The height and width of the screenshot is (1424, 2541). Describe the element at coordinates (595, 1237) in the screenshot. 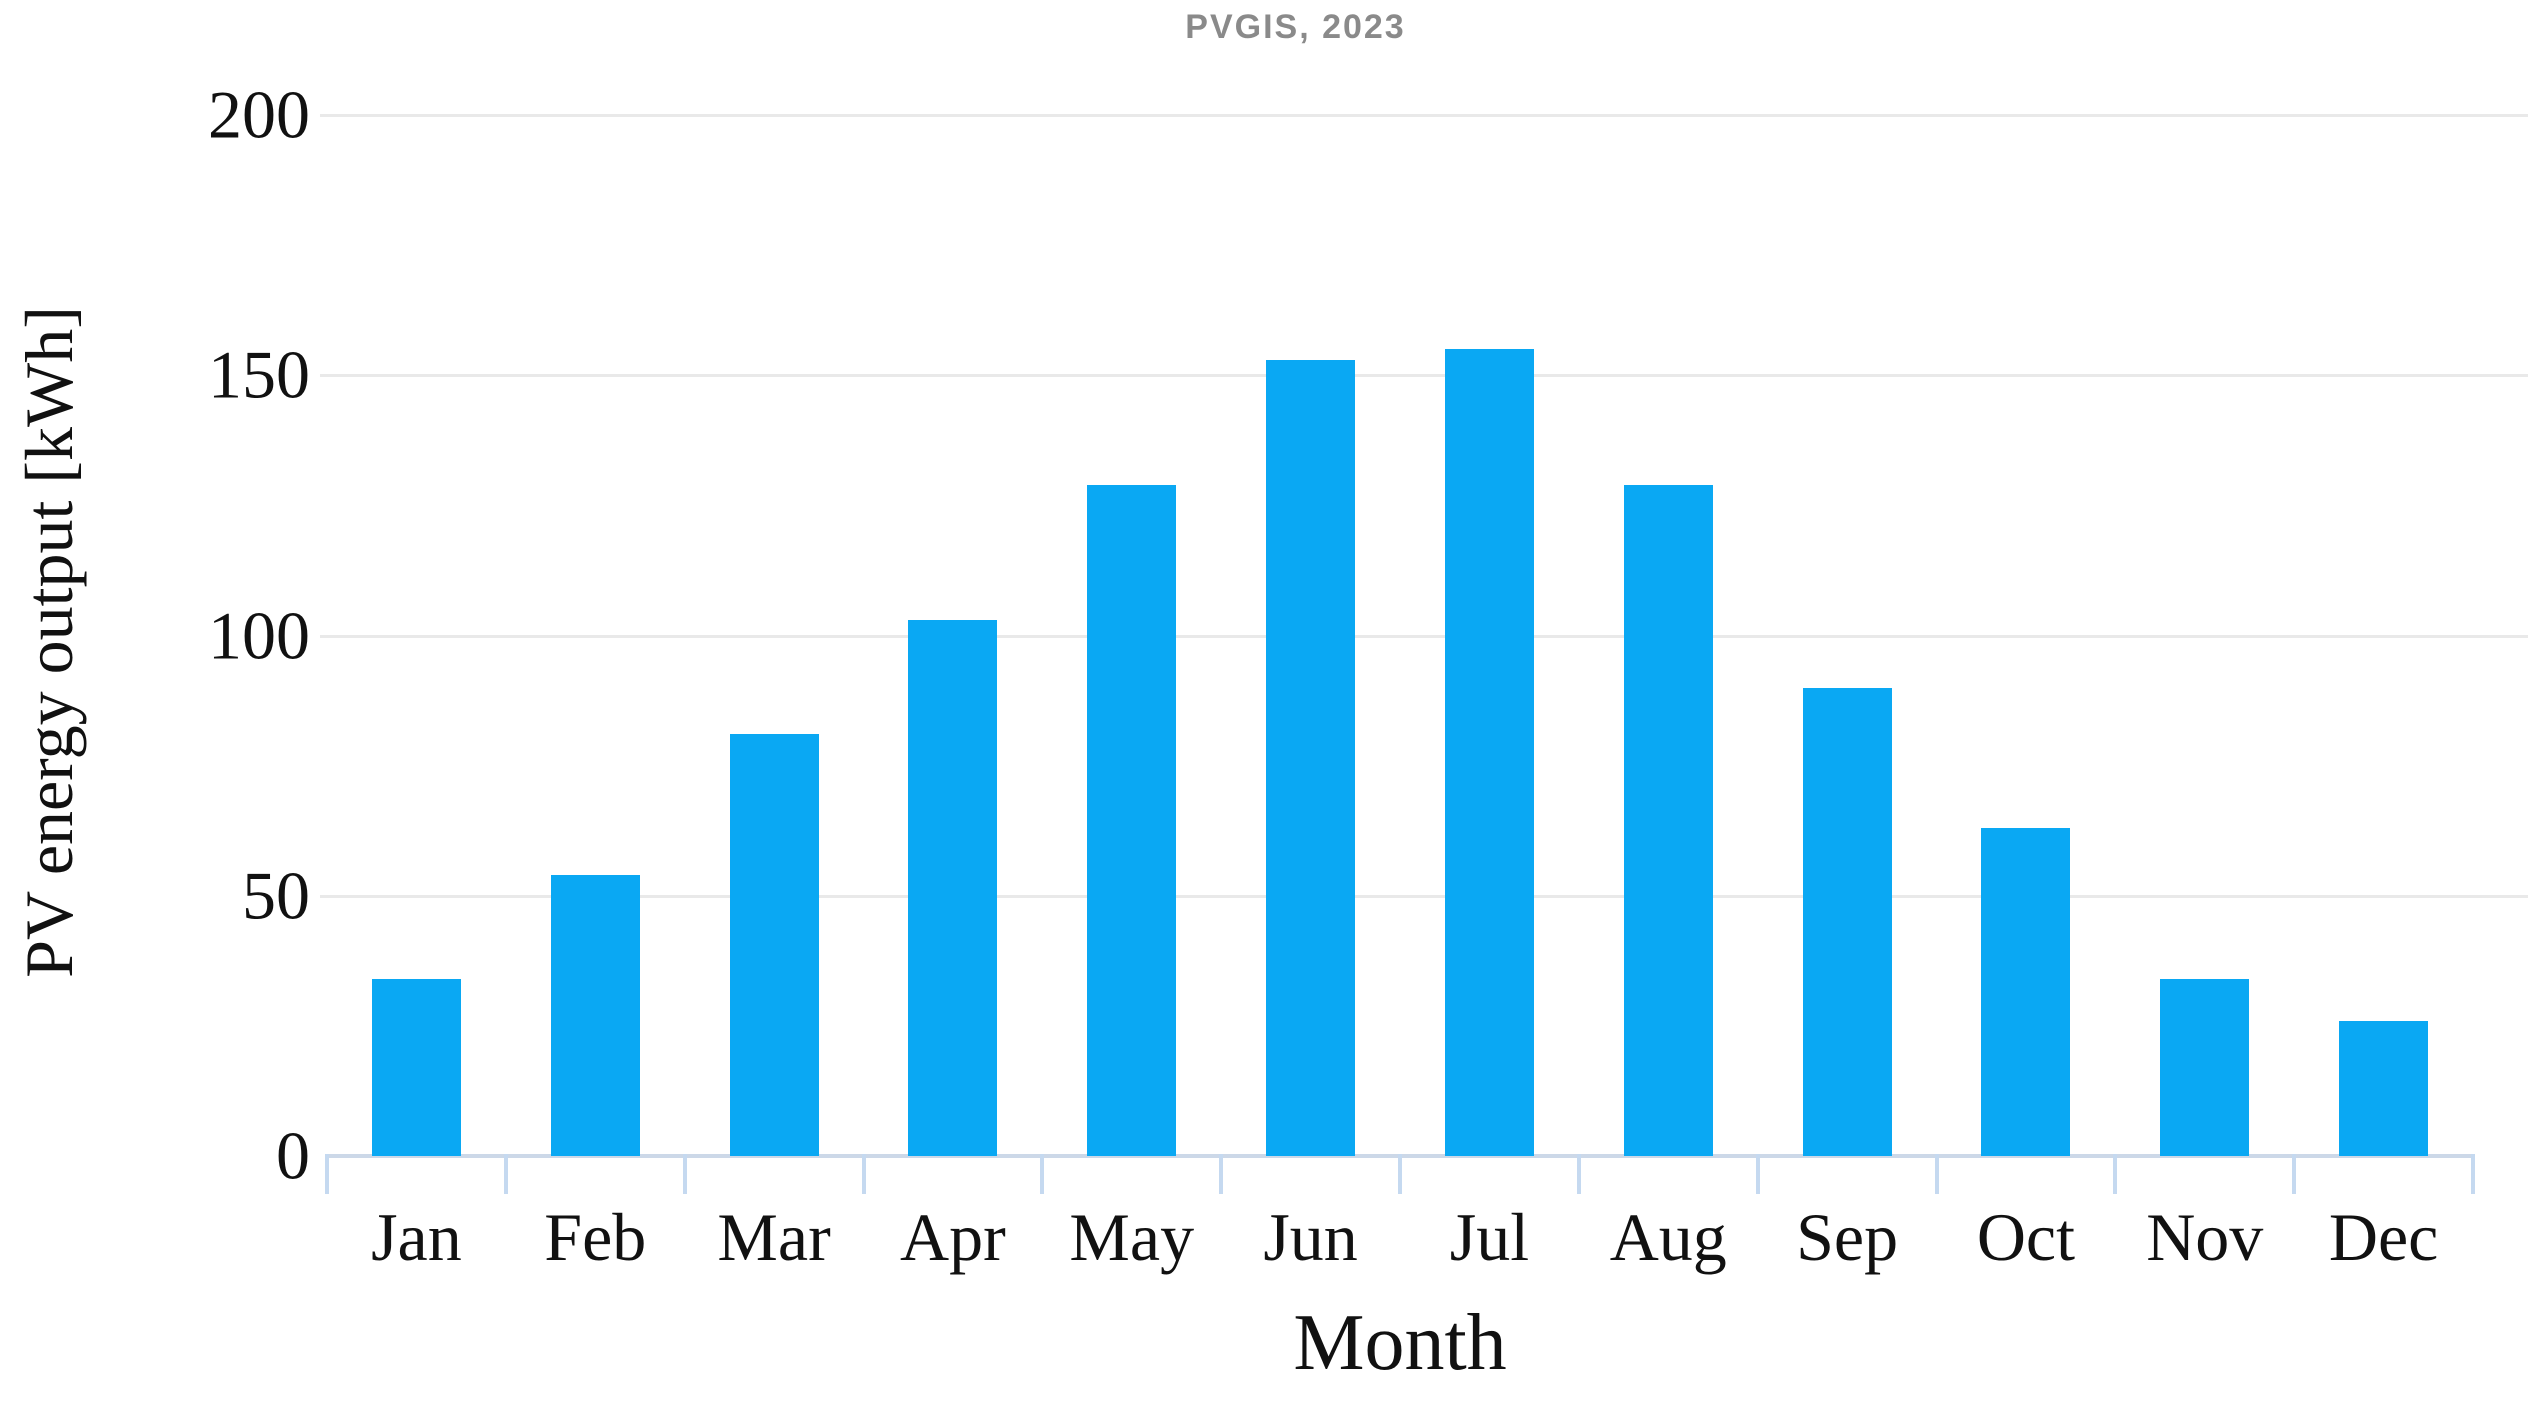

I see `x-tick-label-feb: Feb` at that location.